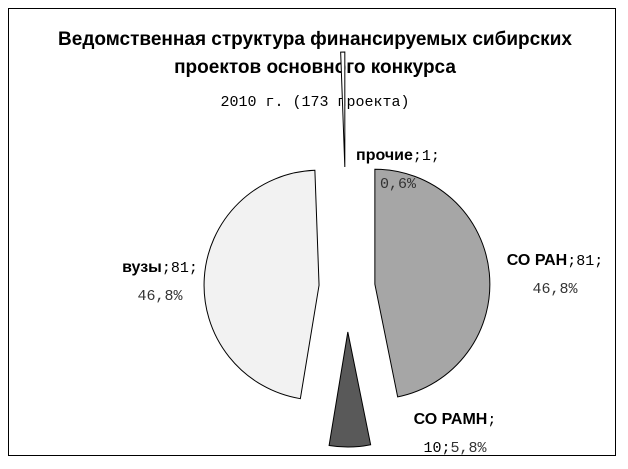 This screenshot has width=628, height=469. Describe the element at coordinates (537, 260) in the screenshot. I see `category-name: СО РАН` at that location.